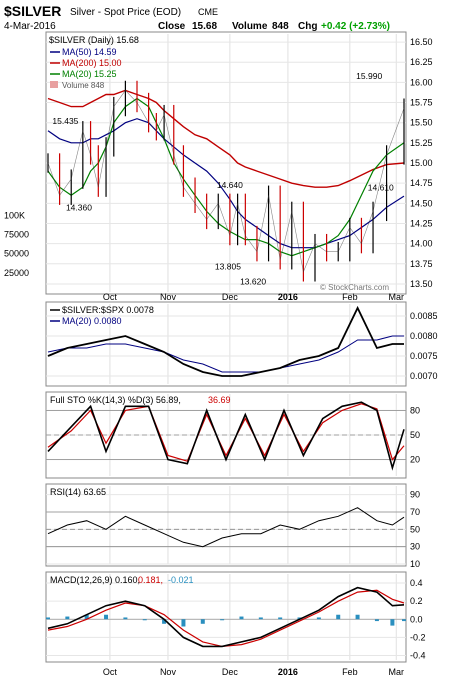 Image resolution: width=464 pixels, height=690 pixels. I want to click on legend-ma200: MA(200) 15.00, so click(92, 63).